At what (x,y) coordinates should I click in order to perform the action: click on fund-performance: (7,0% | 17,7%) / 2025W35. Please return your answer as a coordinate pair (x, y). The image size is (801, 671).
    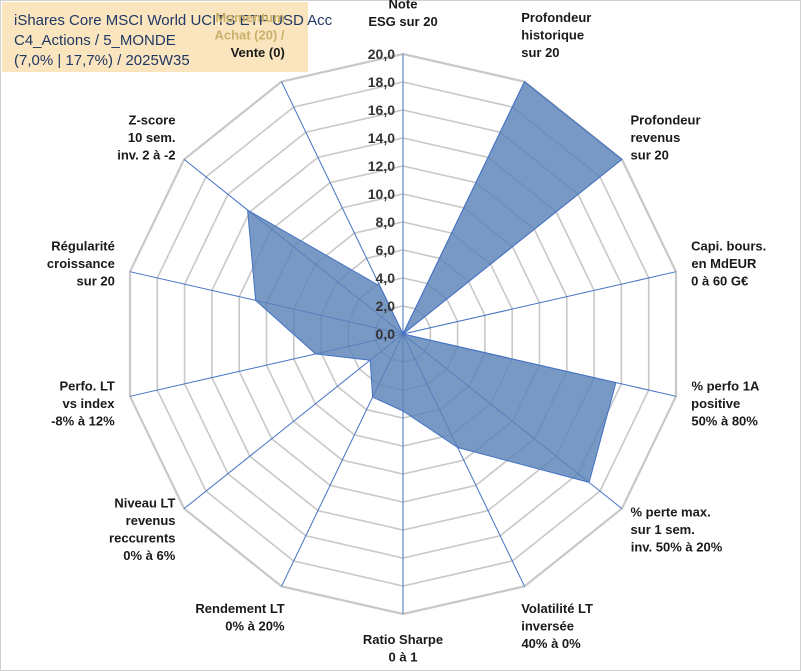
    Looking at the image, I should click on (102, 60).